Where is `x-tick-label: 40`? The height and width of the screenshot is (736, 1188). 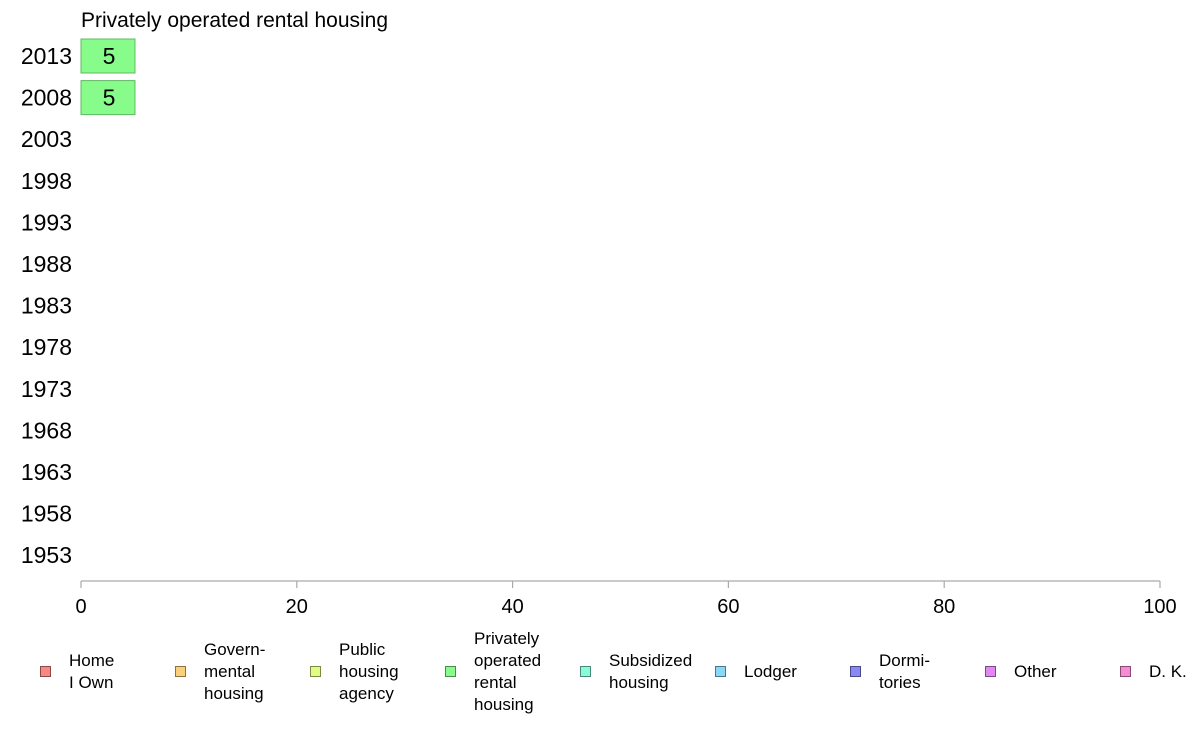
x-tick-label: 40 is located at coordinates (512, 607).